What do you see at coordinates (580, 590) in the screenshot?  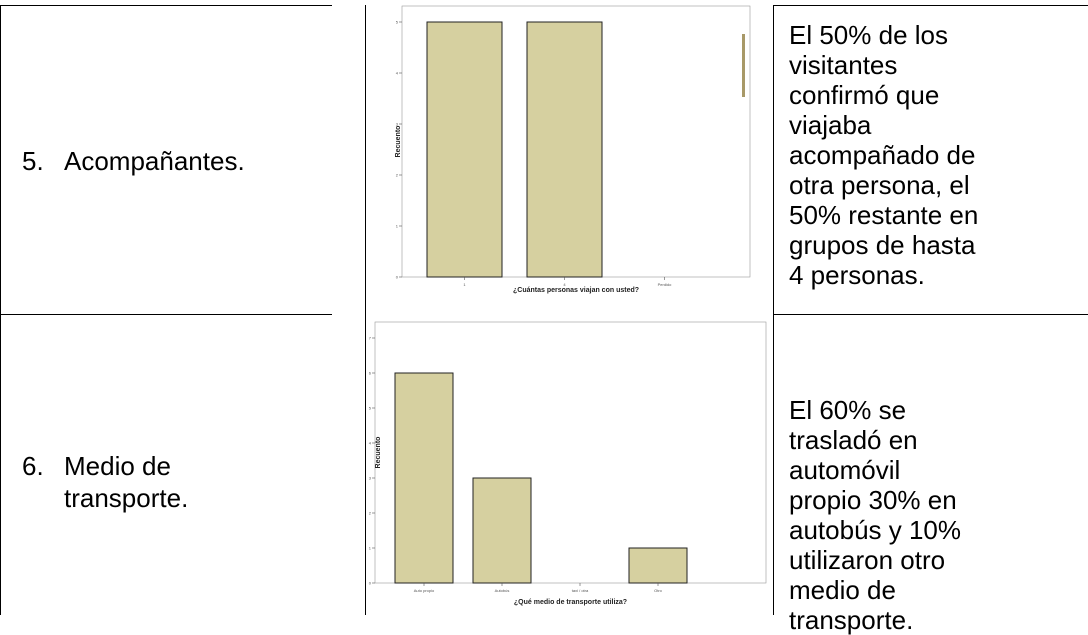 I see `x-tick-label: taxi / otra` at bounding box center [580, 590].